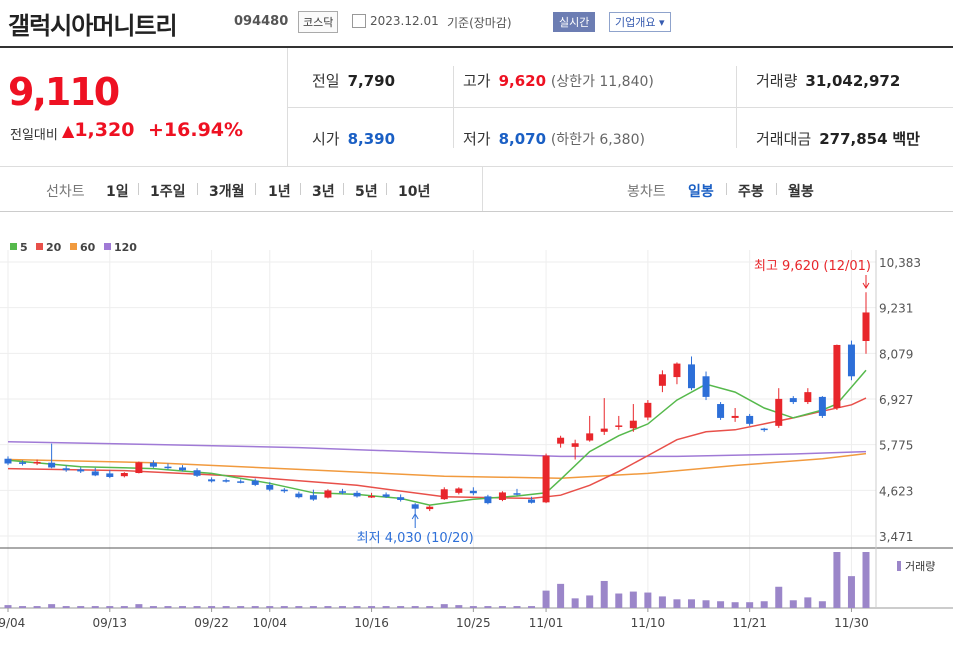 This screenshot has height=647, width=953. I want to click on trade-value: 거래대금 277,854 백만, so click(838, 138).